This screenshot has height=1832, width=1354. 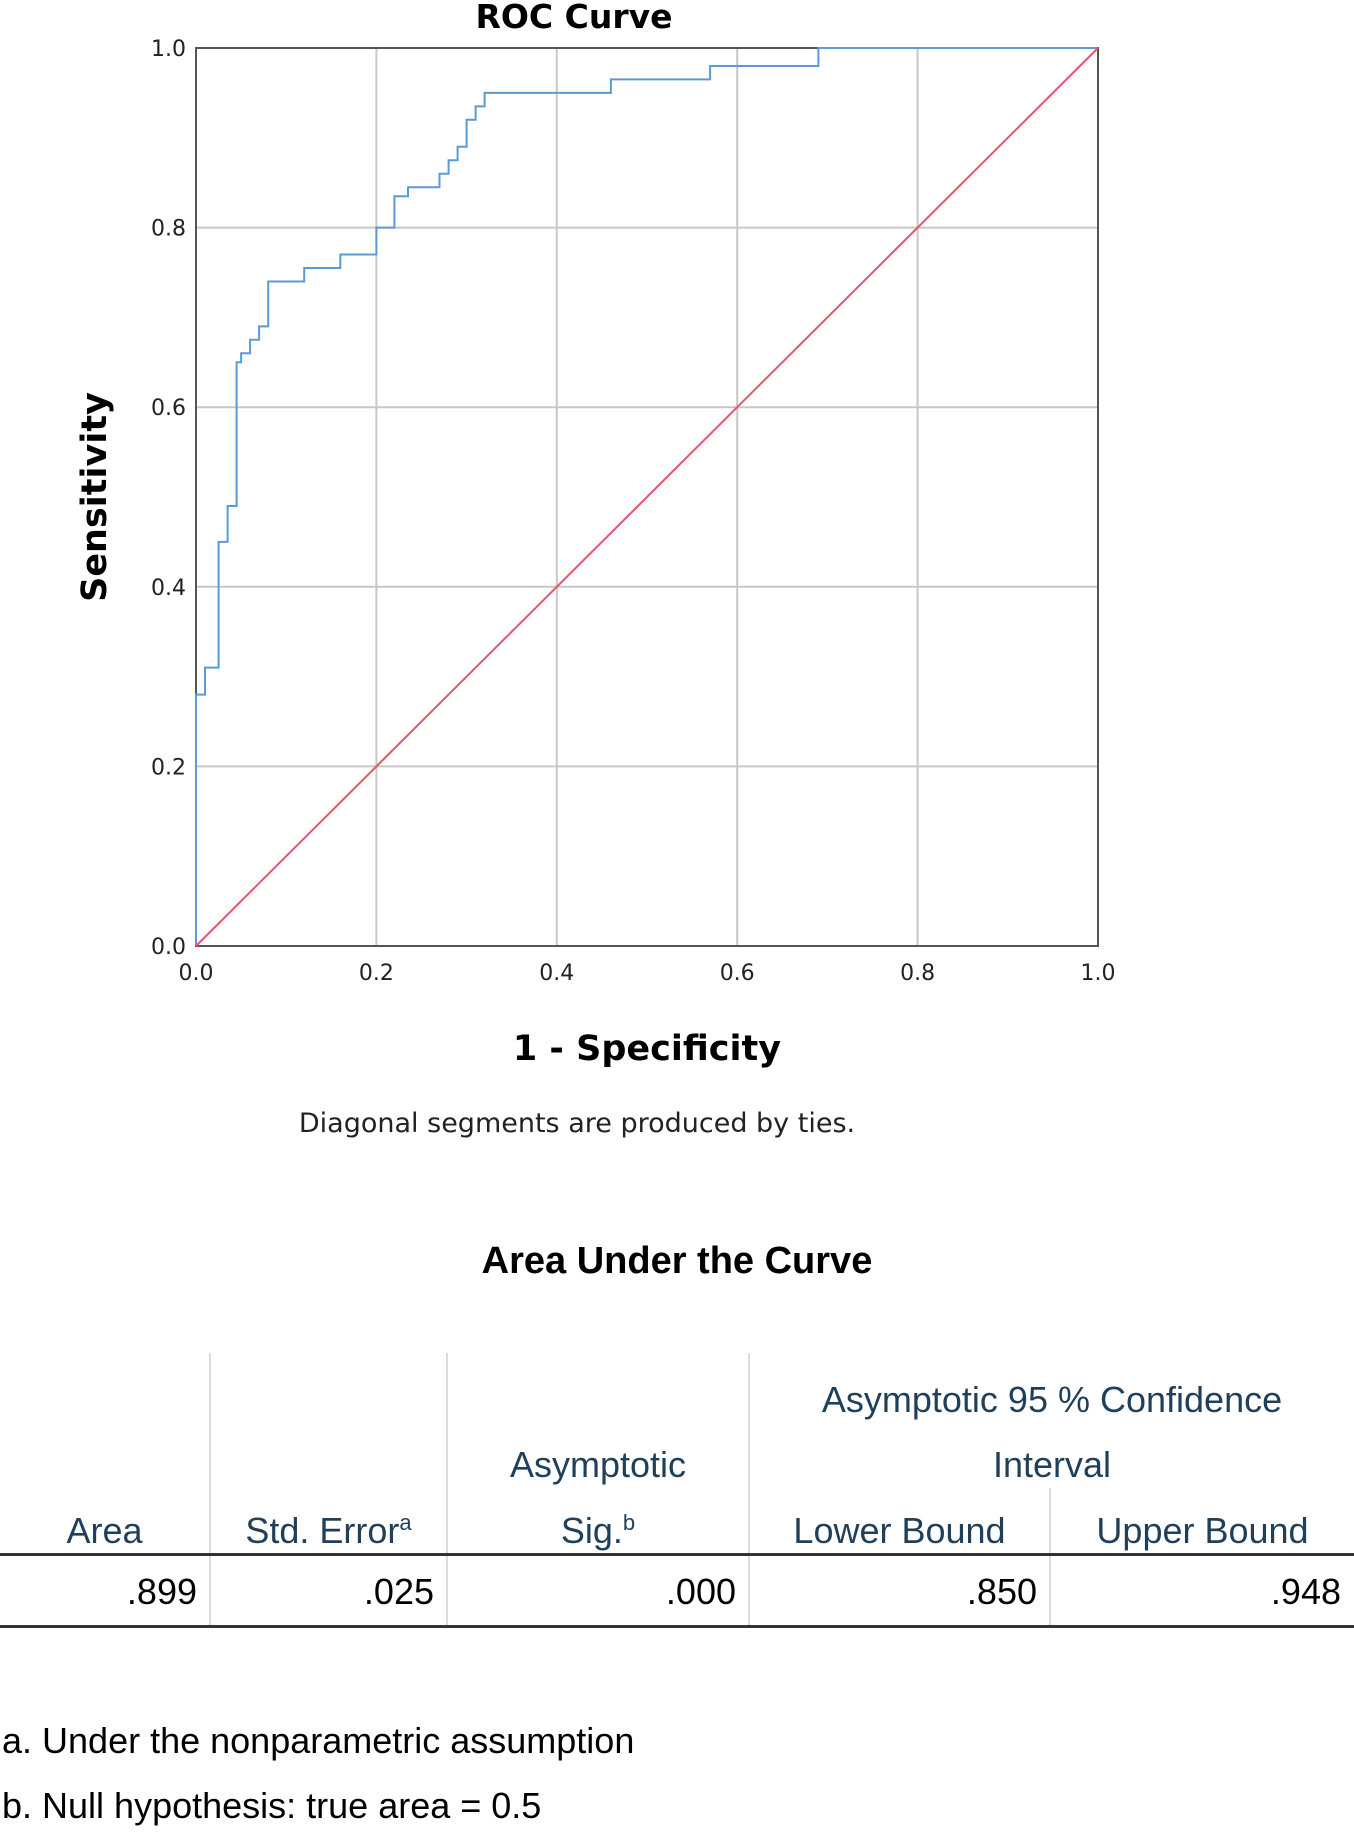 What do you see at coordinates (577, 1123) in the screenshot?
I see `chart-note: Diagonal segments are produced by ties.` at bounding box center [577, 1123].